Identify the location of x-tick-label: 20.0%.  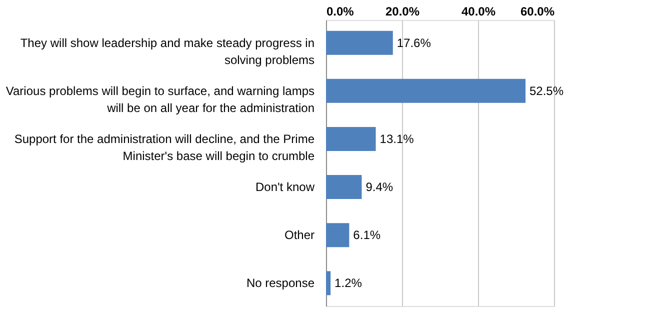
(402, 11).